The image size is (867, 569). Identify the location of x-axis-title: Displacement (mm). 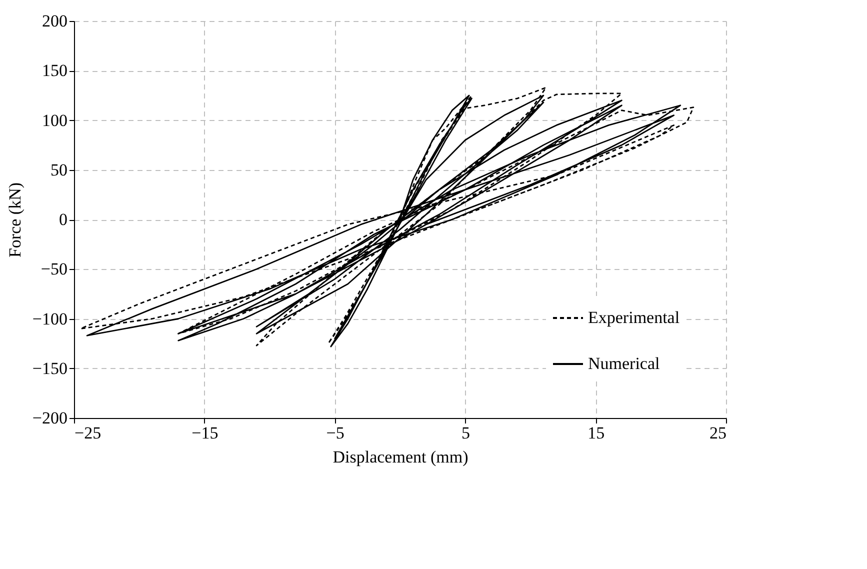
(400, 457).